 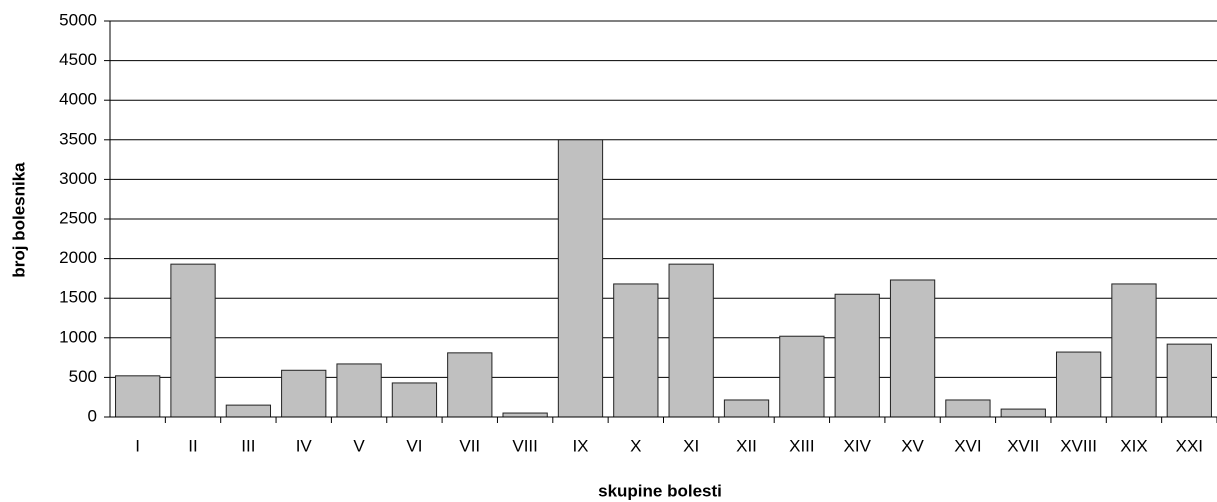 What do you see at coordinates (1078, 445) in the screenshot?
I see `x-tick-label: XVIII` at bounding box center [1078, 445].